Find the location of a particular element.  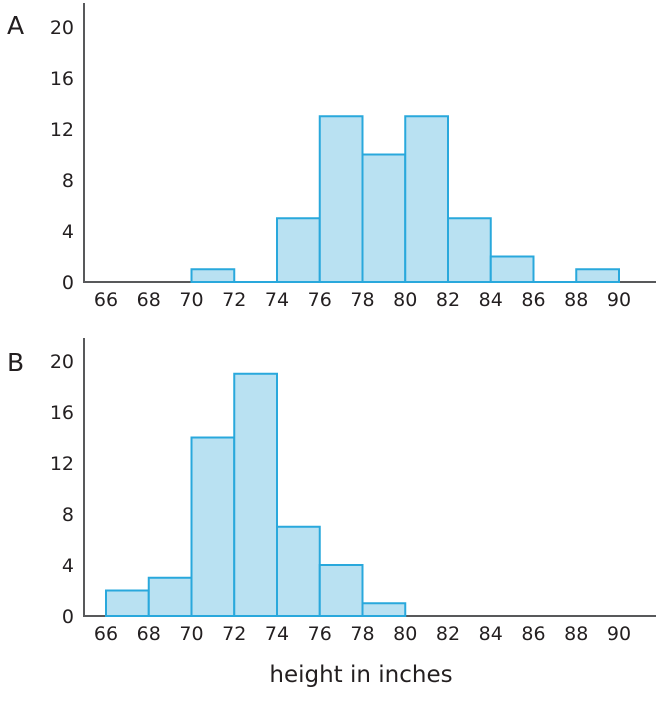

x-axis-title: height in inches is located at coordinates (361, 675).